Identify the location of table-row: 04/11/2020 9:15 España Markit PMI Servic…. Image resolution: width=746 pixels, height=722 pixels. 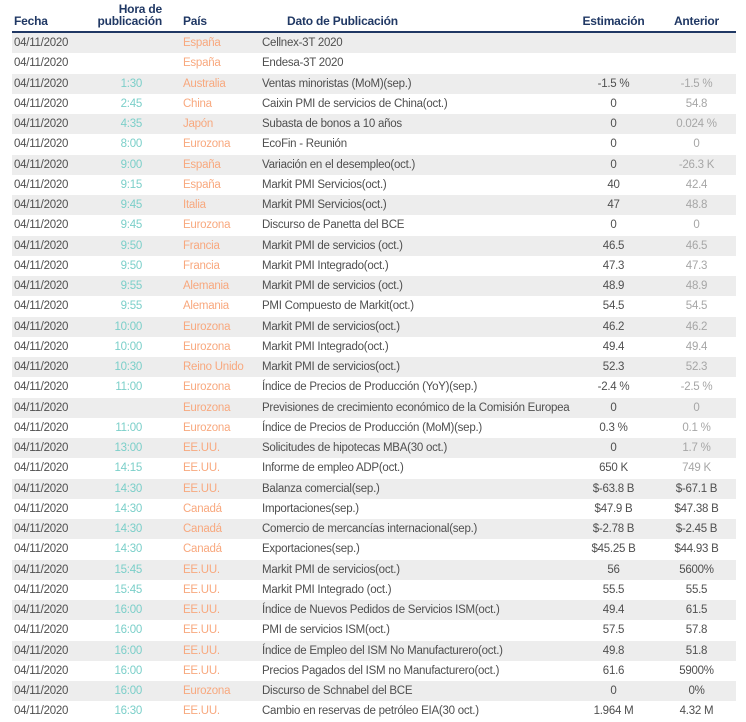
(374, 184).